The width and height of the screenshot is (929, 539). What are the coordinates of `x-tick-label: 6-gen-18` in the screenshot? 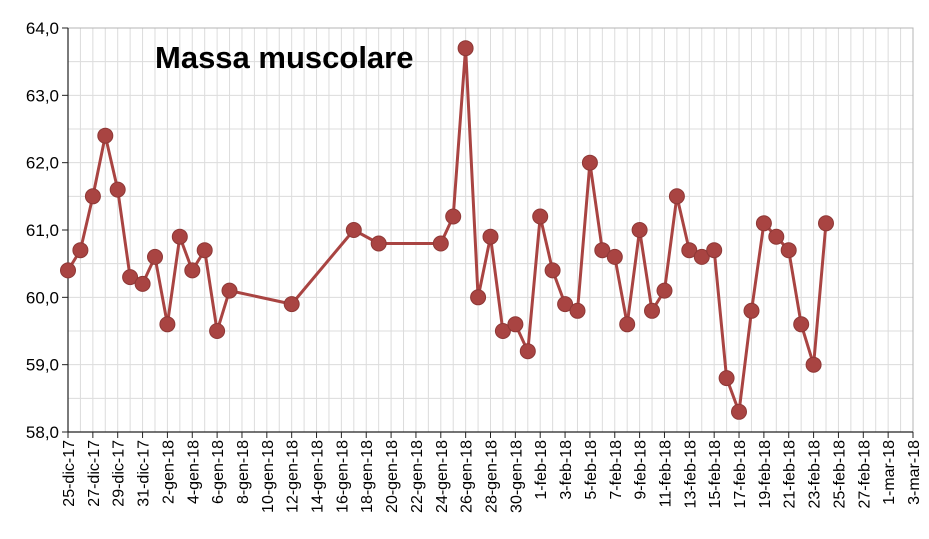 It's located at (218, 472).